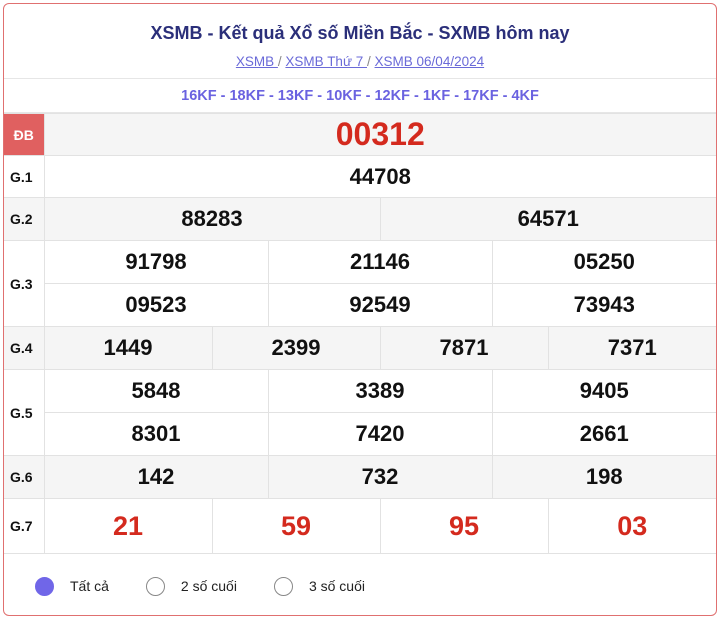 This screenshot has height=619, width=720. What do you see at coordinates (603, 262) in the screenshot?
I see `prize-number: 05250` at bounding box center [603, 262].